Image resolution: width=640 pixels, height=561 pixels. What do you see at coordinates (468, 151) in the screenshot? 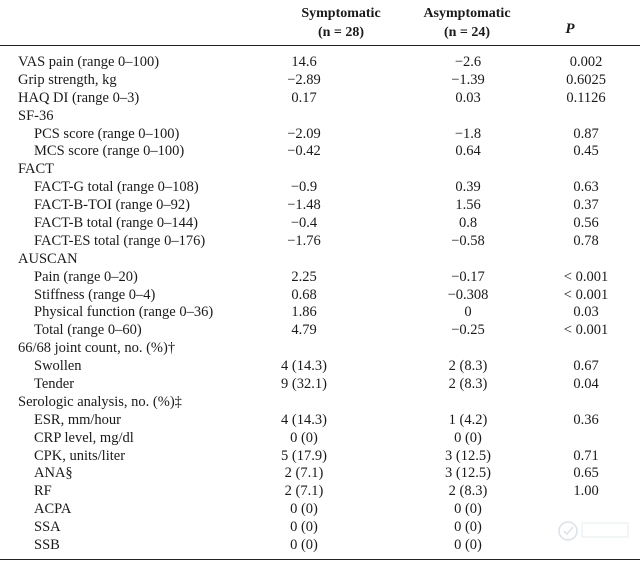
I see `asymptomatic-value: 0.64` at bounding box center [468, 151].